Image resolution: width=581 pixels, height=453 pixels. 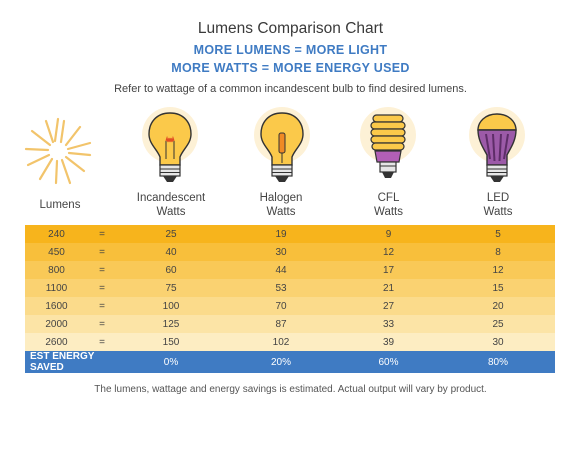 What do you see at coordinates (498, 205) in the screenshot?
I see `header-led: LED Watts` at bounding box center [498, 205].